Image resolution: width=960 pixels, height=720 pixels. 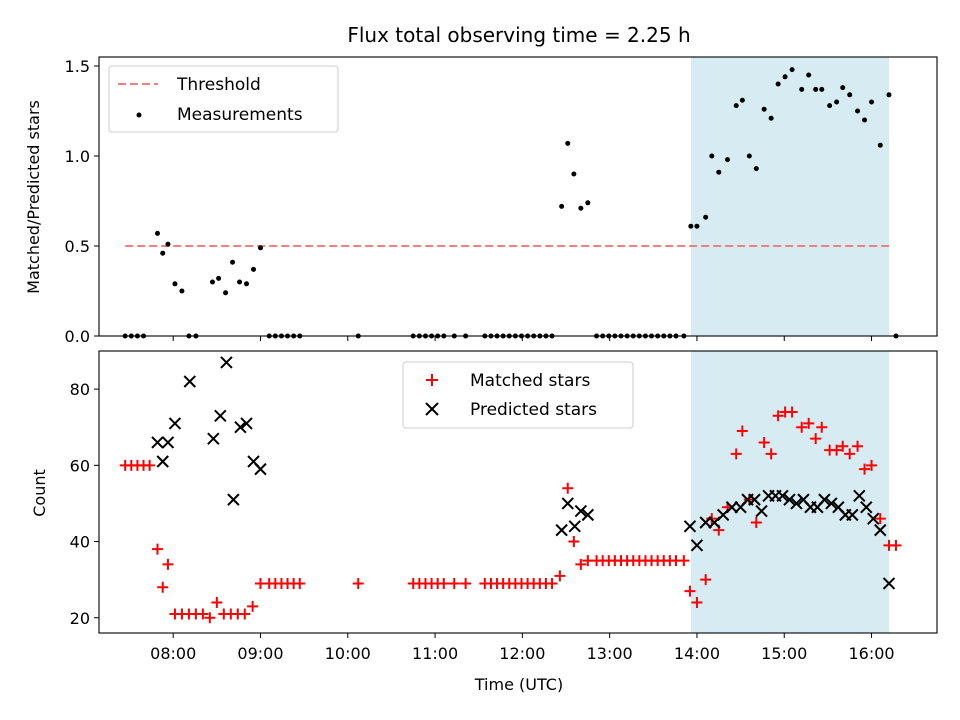 What do you see at coordinates (348, 653) in the screenshot?
I see `x-tick-label: 10:00` at bounding box center [348, 653].